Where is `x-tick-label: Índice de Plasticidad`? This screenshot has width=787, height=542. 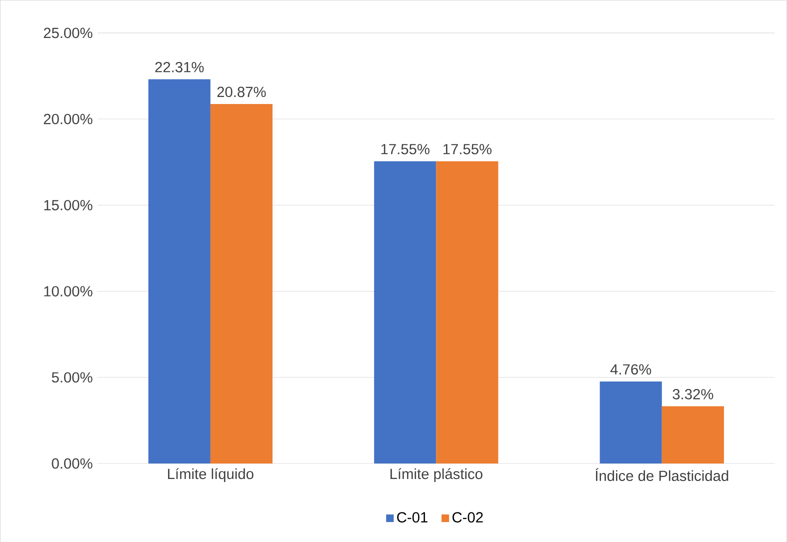
x-tick-label: Índice de Plasticidad is located at coordinates (662, 474).